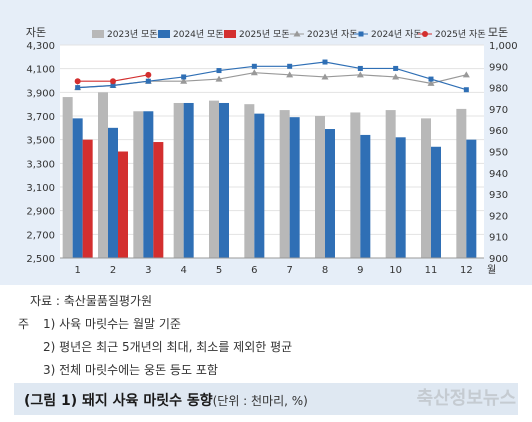  Describe the element at coordinates (498, 195) in the screenshot. I see `right-tick-label: 930` at that location.